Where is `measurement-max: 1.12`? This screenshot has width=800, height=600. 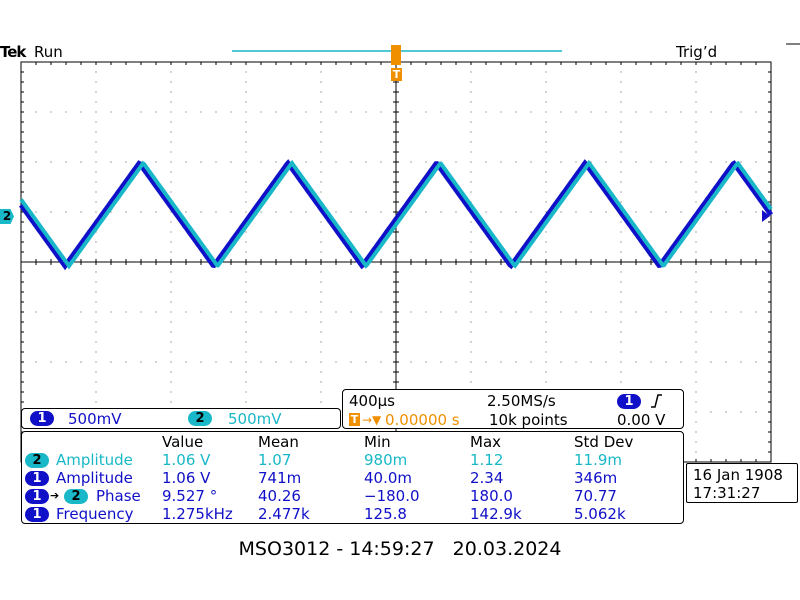
measurement-max: 1.12 is located at coordinates (487, 460).